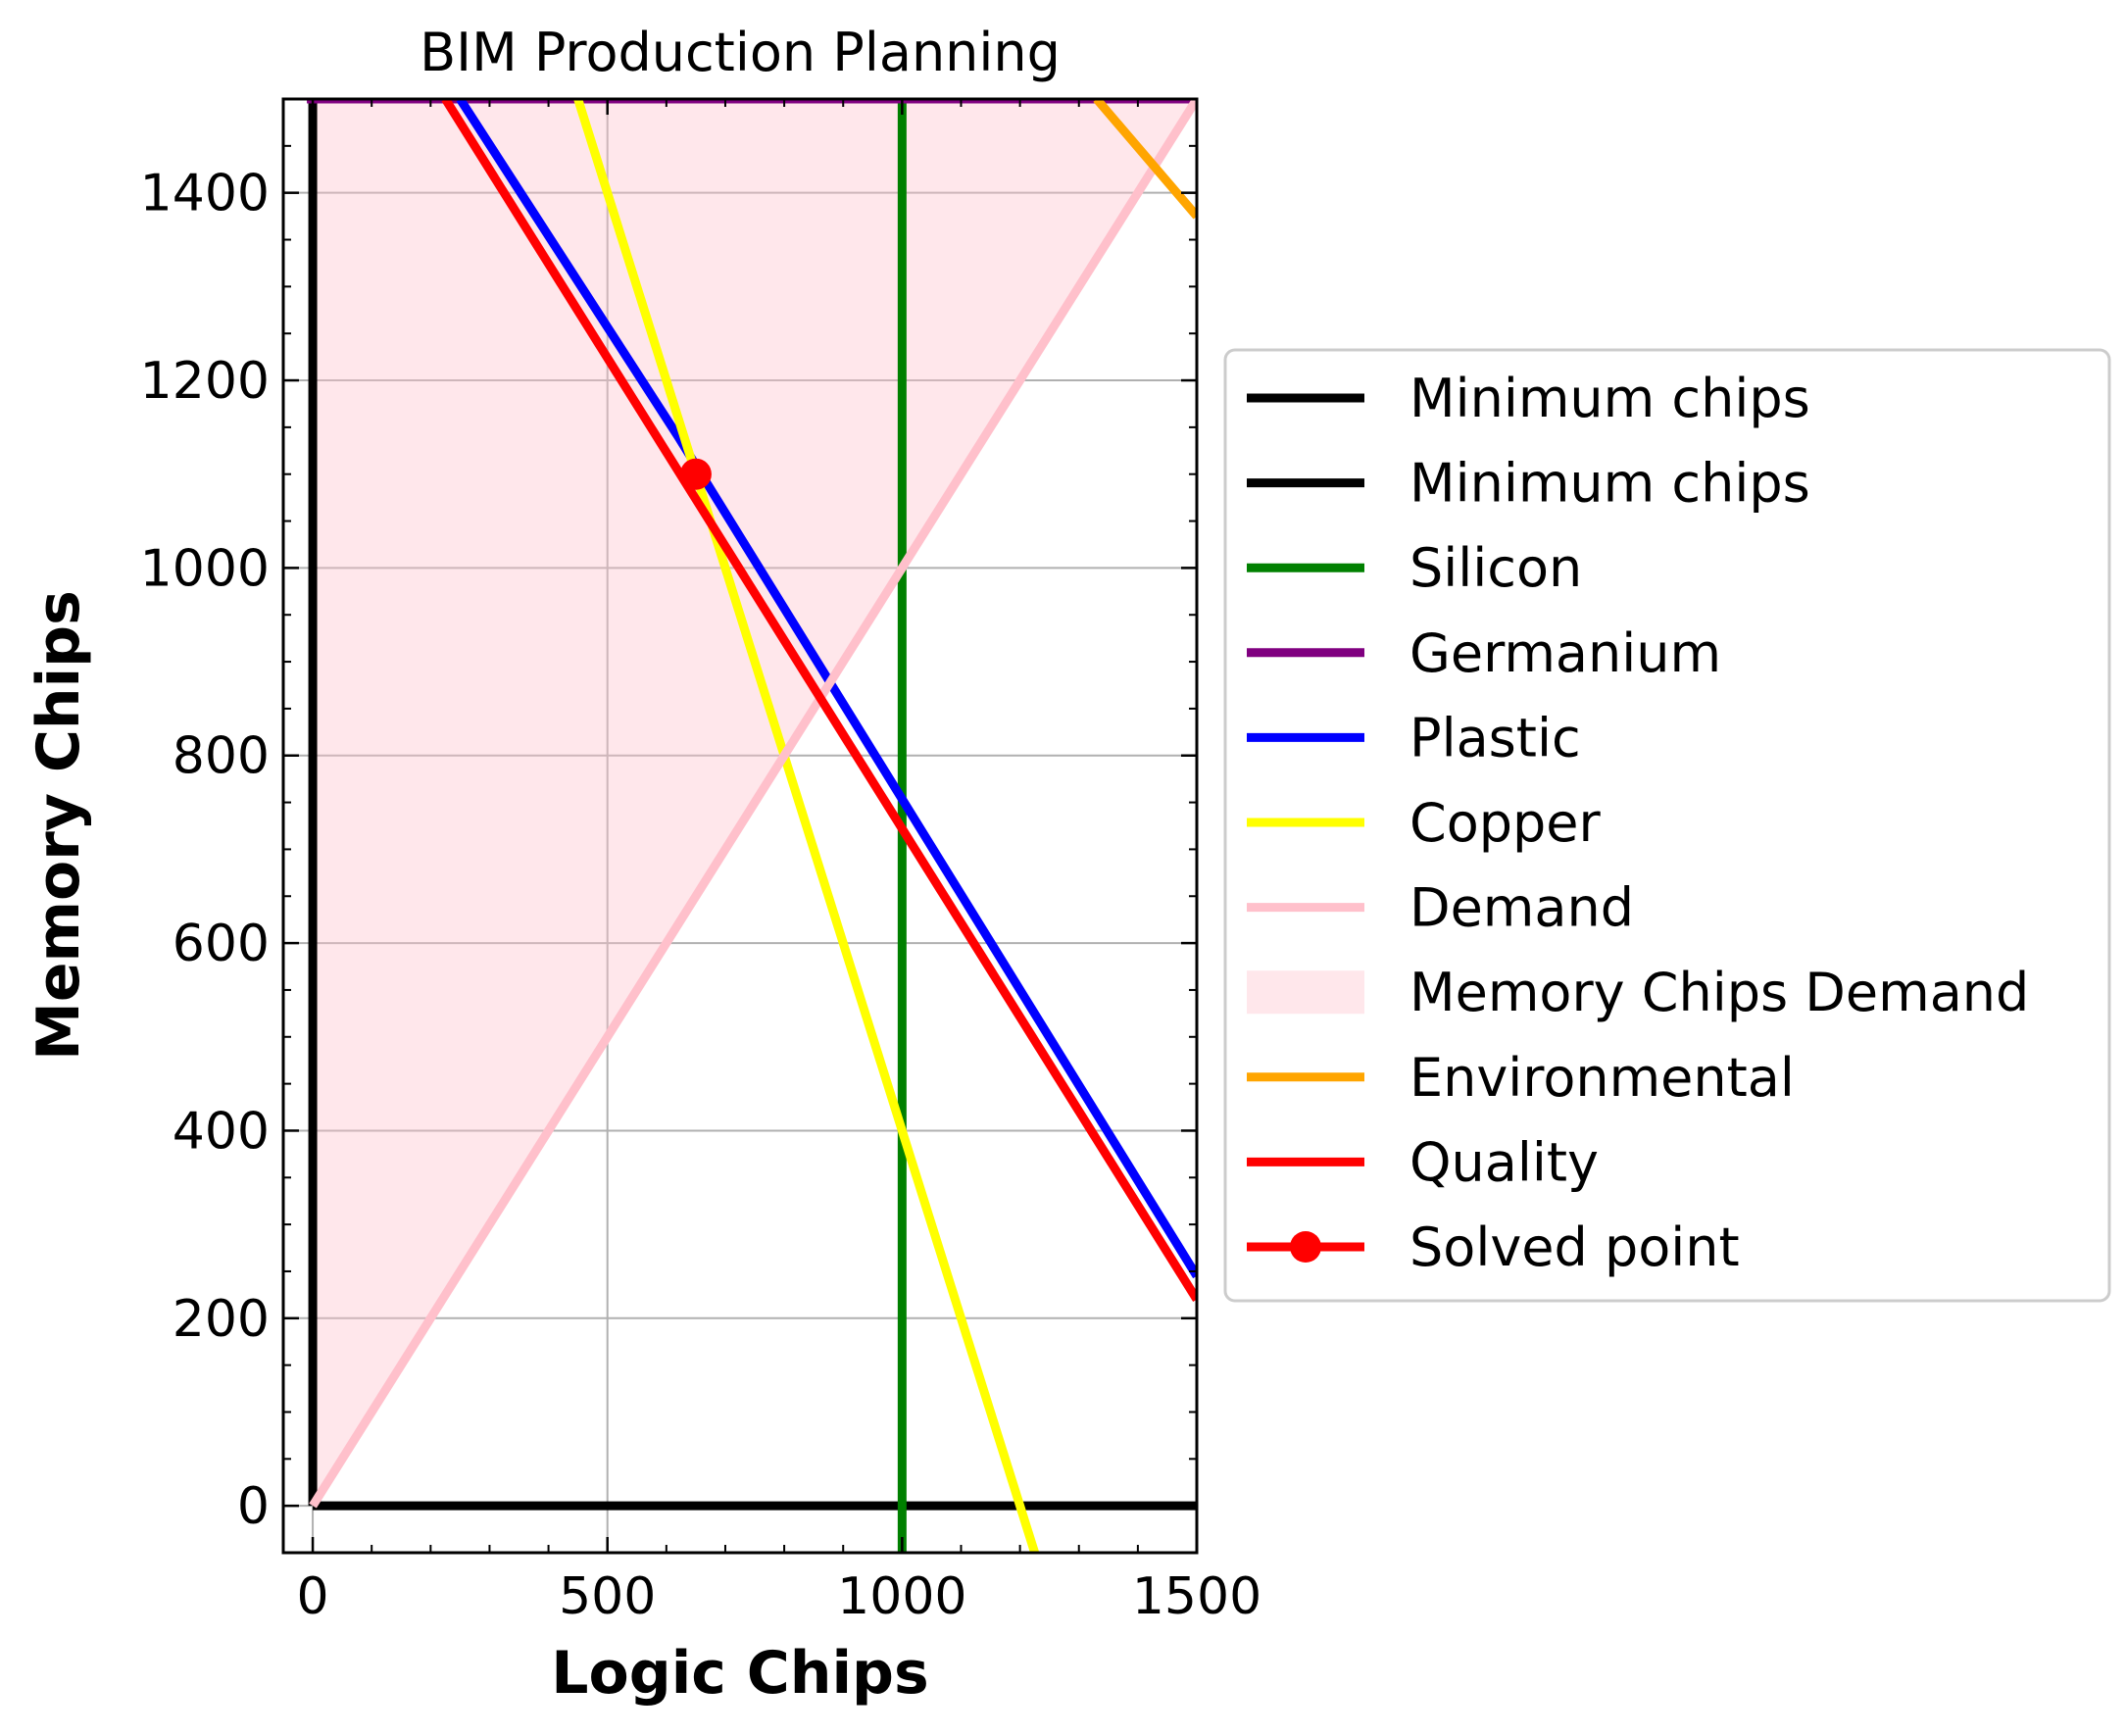 This screenshot has height=1736, width=2126. Describe the element at coordinates (740, 53) in the screenshot. I see `chart-title: BIM Production Planning` at that location.